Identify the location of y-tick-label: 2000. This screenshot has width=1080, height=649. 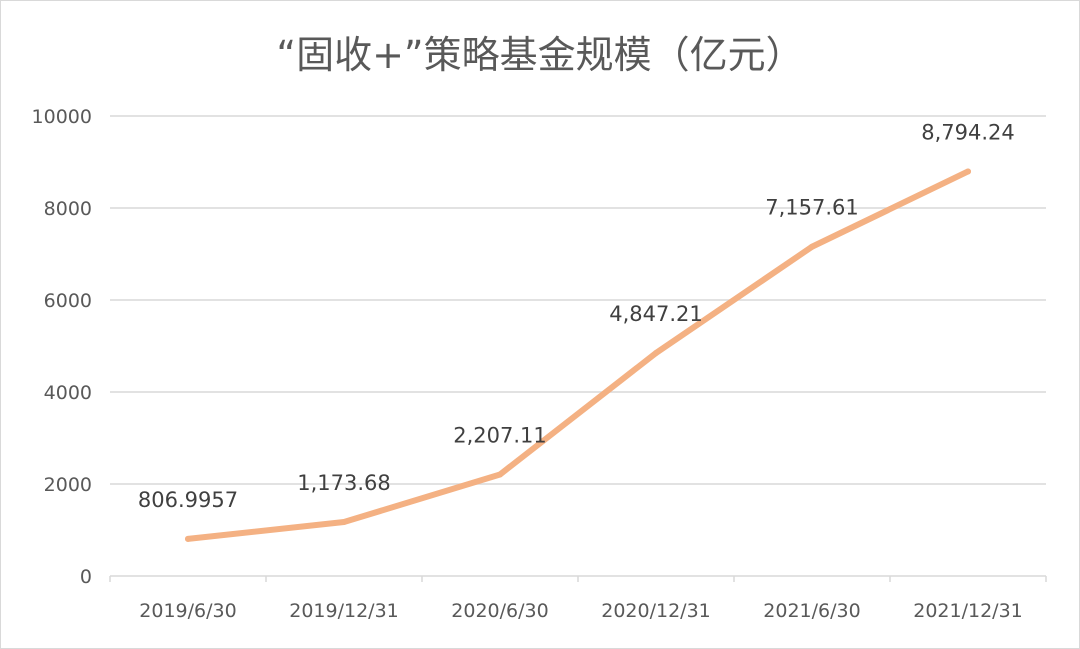
(68, 485).